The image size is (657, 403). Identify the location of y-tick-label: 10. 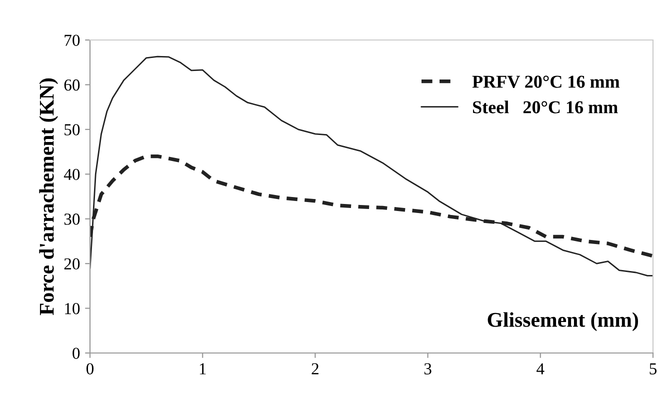
(72, 308).